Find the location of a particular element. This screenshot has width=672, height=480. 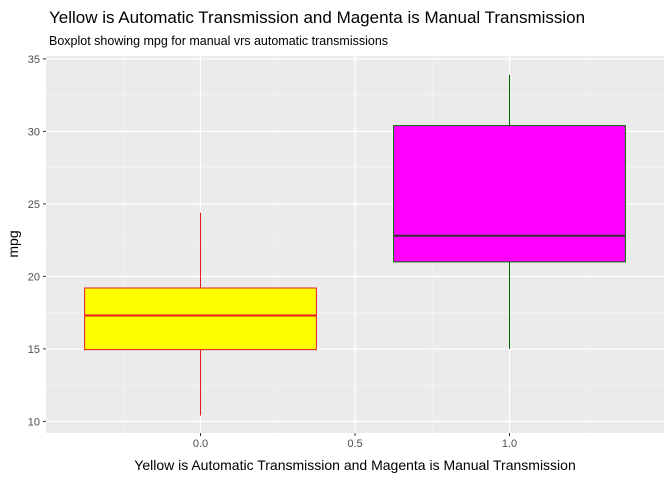

y-tick-label: 20 is located at coordinates (34, 277).